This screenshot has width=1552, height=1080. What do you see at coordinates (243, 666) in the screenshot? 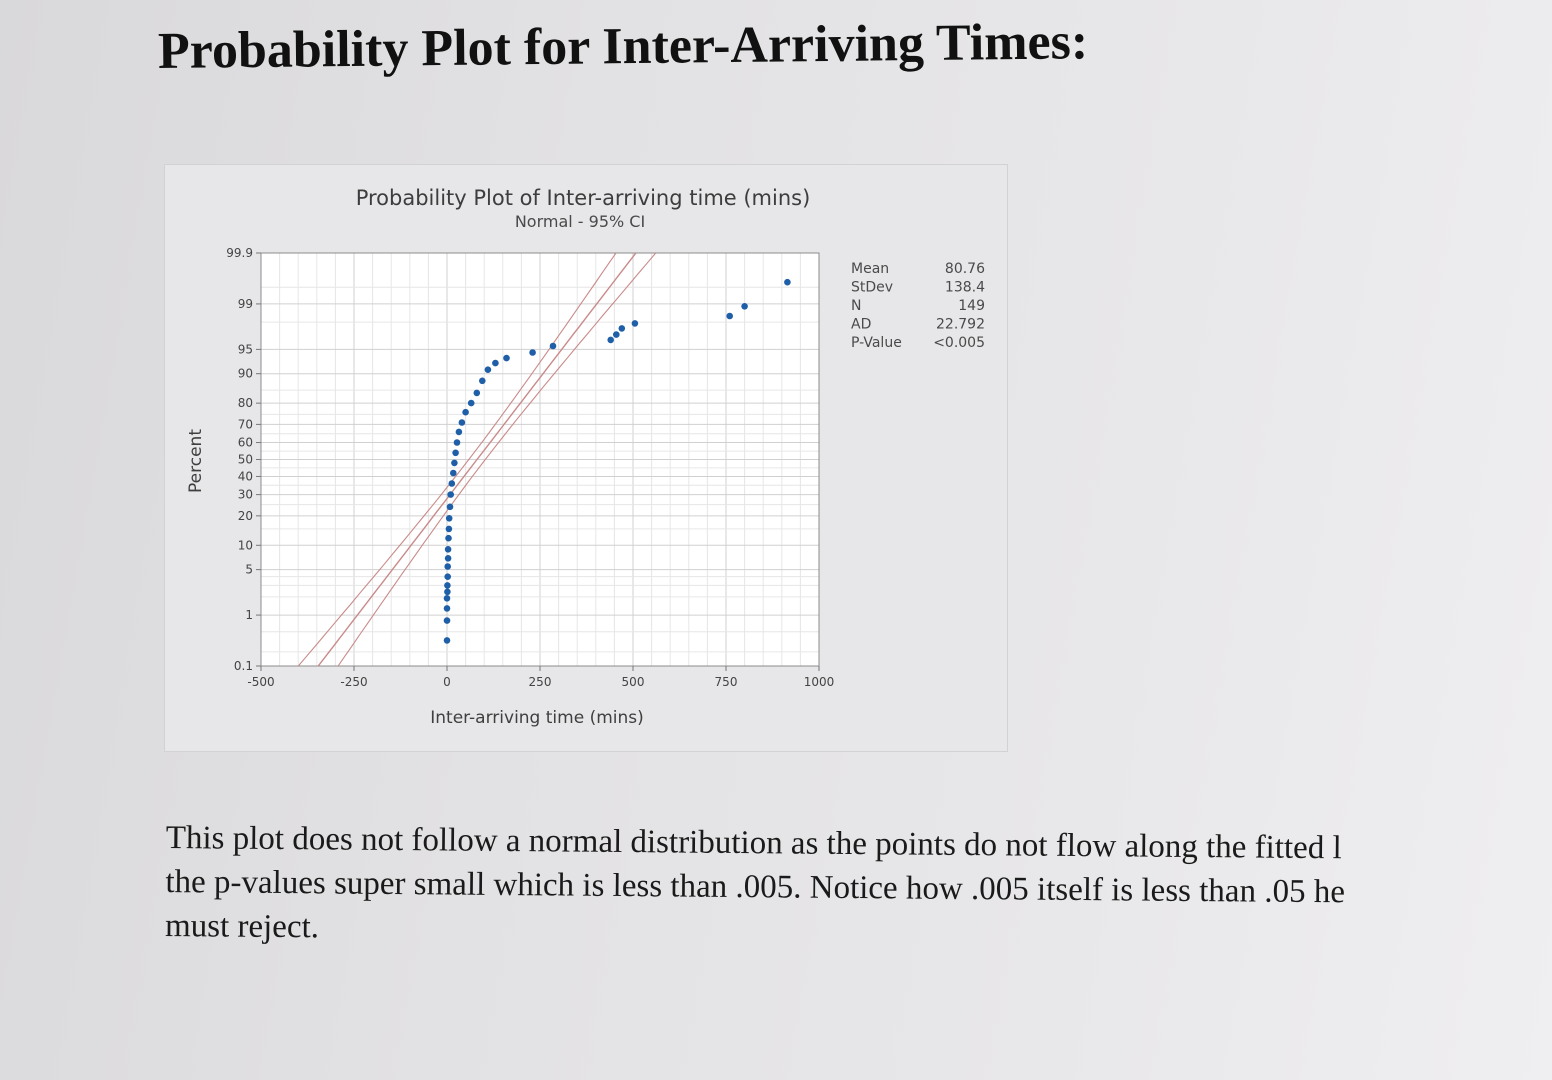
I see `y-tick-label: 0.1` at bounding box center [243, 666].